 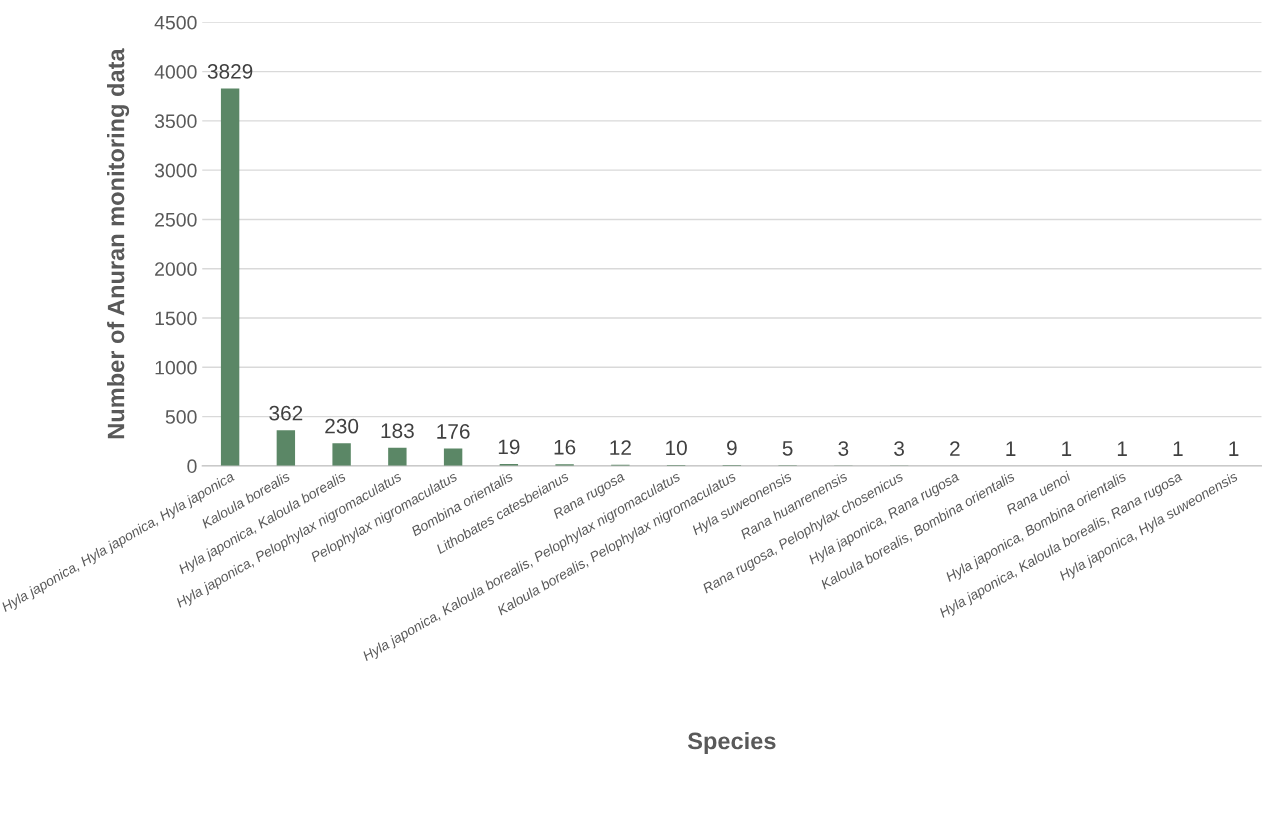 I want to click on data-label: 19, so click(x=509, y=447).